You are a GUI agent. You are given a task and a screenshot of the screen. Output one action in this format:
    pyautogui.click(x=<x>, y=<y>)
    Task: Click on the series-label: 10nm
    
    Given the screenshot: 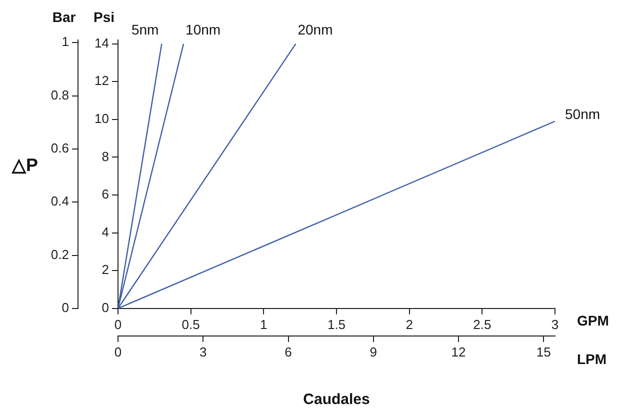 What is the action you would take?
    pyautogui.click(x=203, y=30)
    